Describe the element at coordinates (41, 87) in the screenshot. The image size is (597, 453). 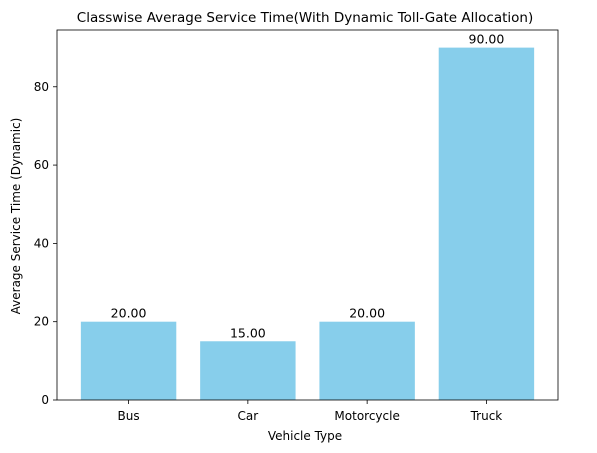
I see `y-tick-label-80: 80` at that location.